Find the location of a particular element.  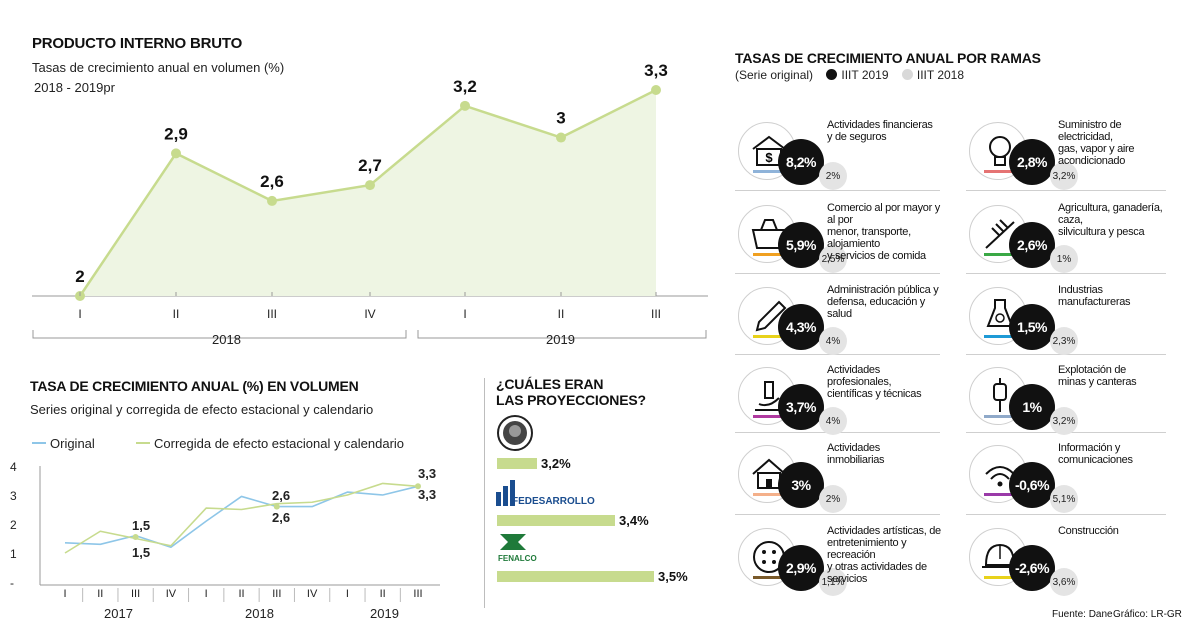

ramas-legend: (Serie original) IIIT 2019 IIIT 2018 is located at coordinates (849, 75).